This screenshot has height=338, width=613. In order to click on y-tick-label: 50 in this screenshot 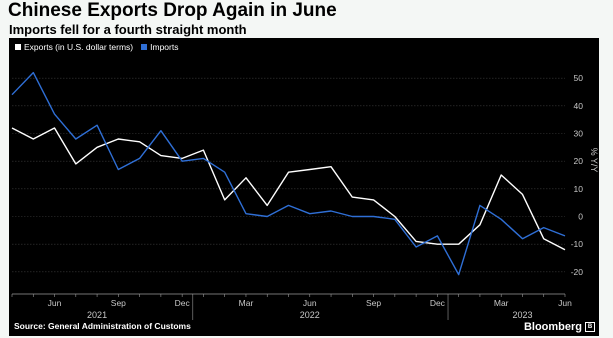, I will do `click(579, 78)`.